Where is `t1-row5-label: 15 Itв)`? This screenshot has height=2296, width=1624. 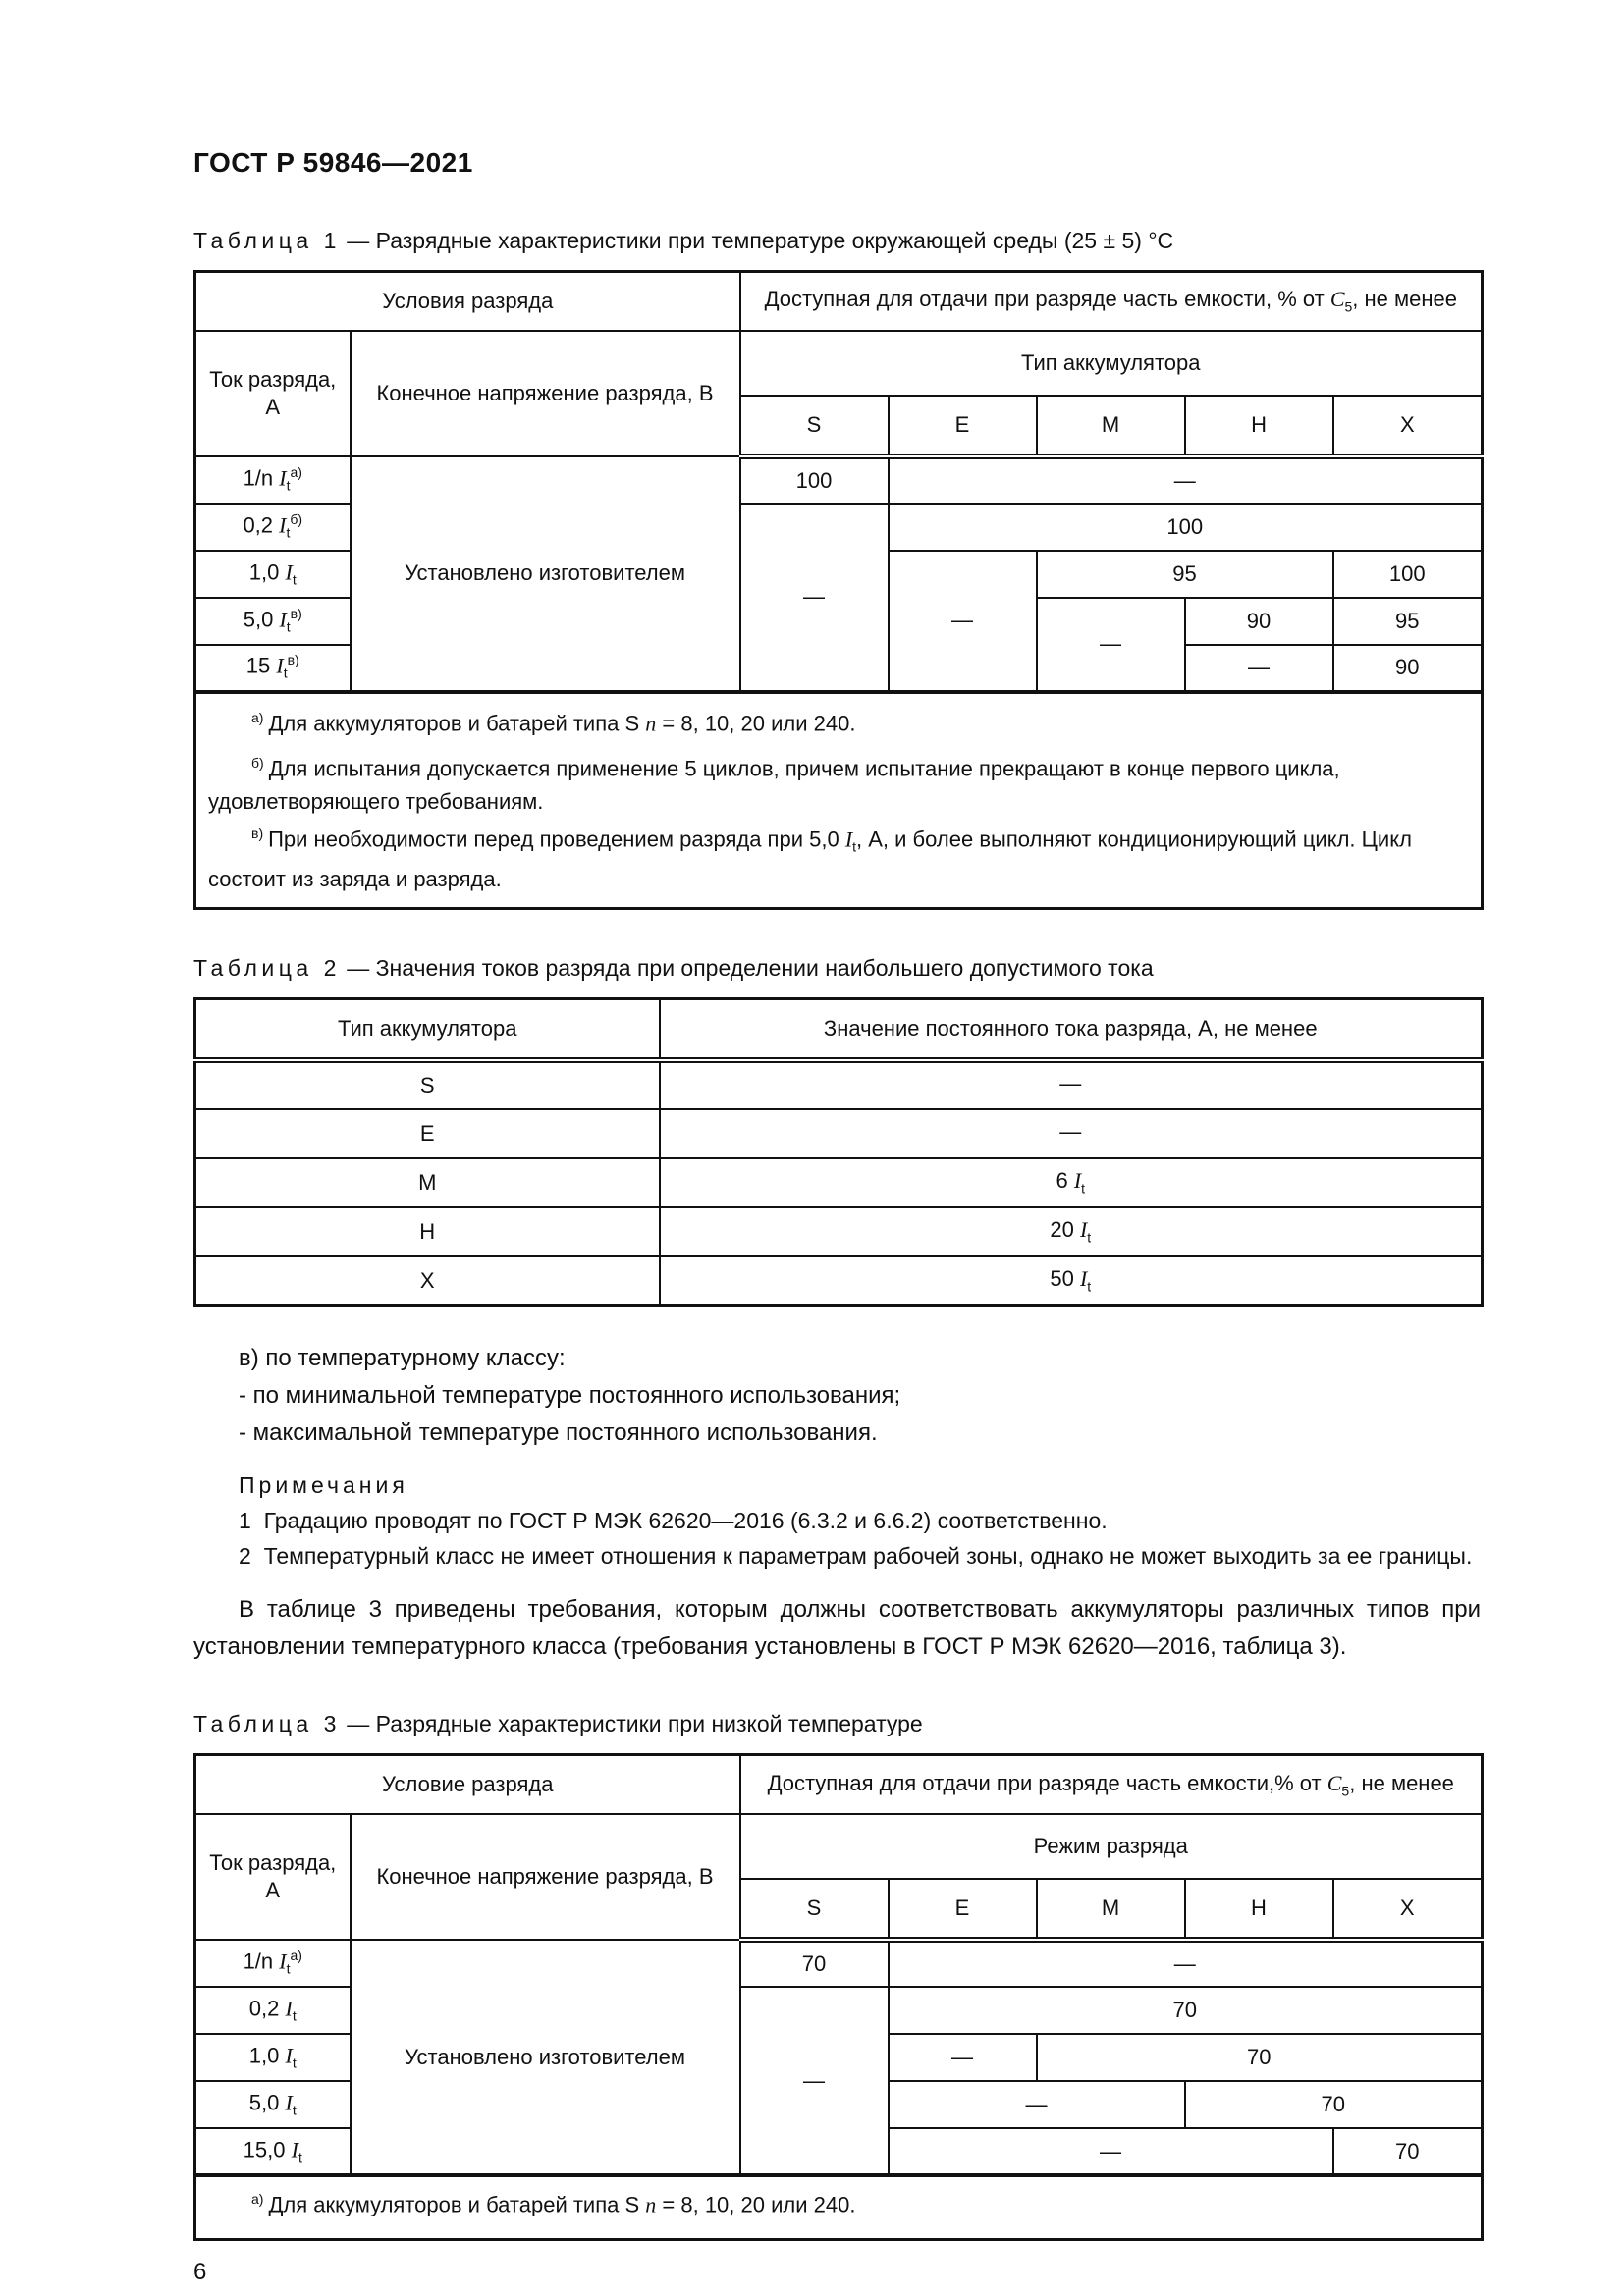
t1-row5-label: 15 Itв) is located at coordinates (272, 668).